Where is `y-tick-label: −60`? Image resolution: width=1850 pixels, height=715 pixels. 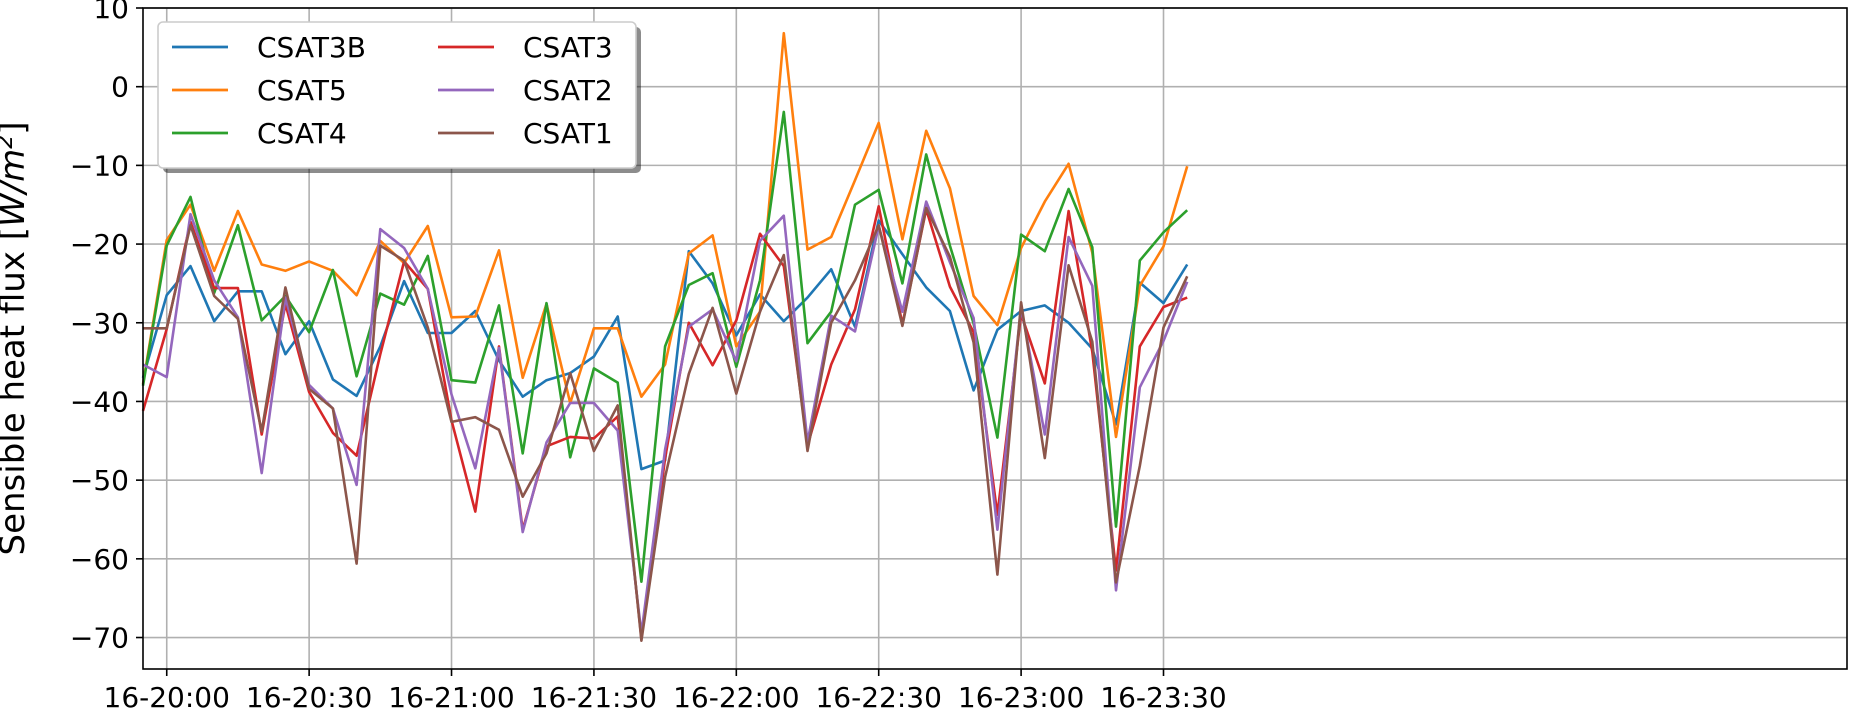 y-tick-label: −60 is located at coordinates (99, 559).